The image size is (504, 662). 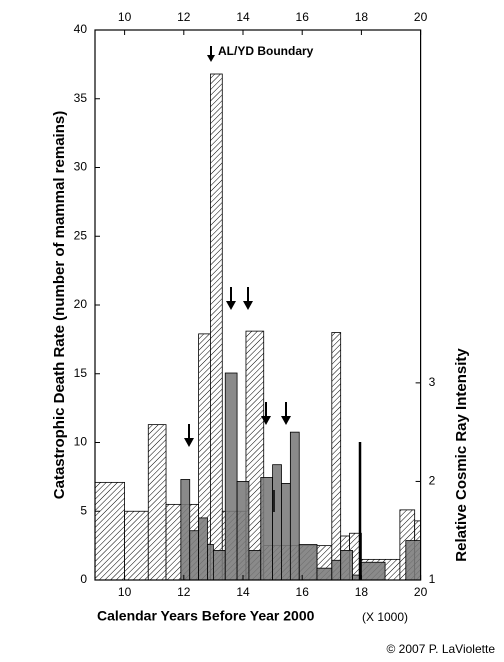 I want to click on y-tick-label: 30, so click(x=81, y=167).